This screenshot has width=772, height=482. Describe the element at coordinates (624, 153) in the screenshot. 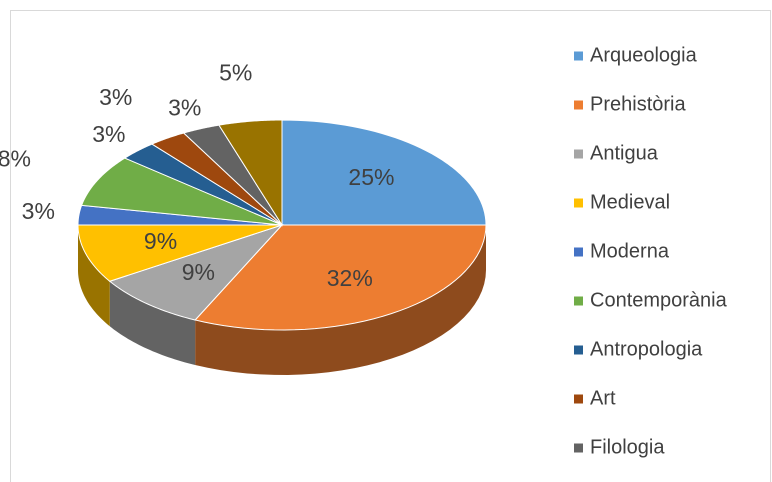

I see `legend-label: Antigua` at that location.